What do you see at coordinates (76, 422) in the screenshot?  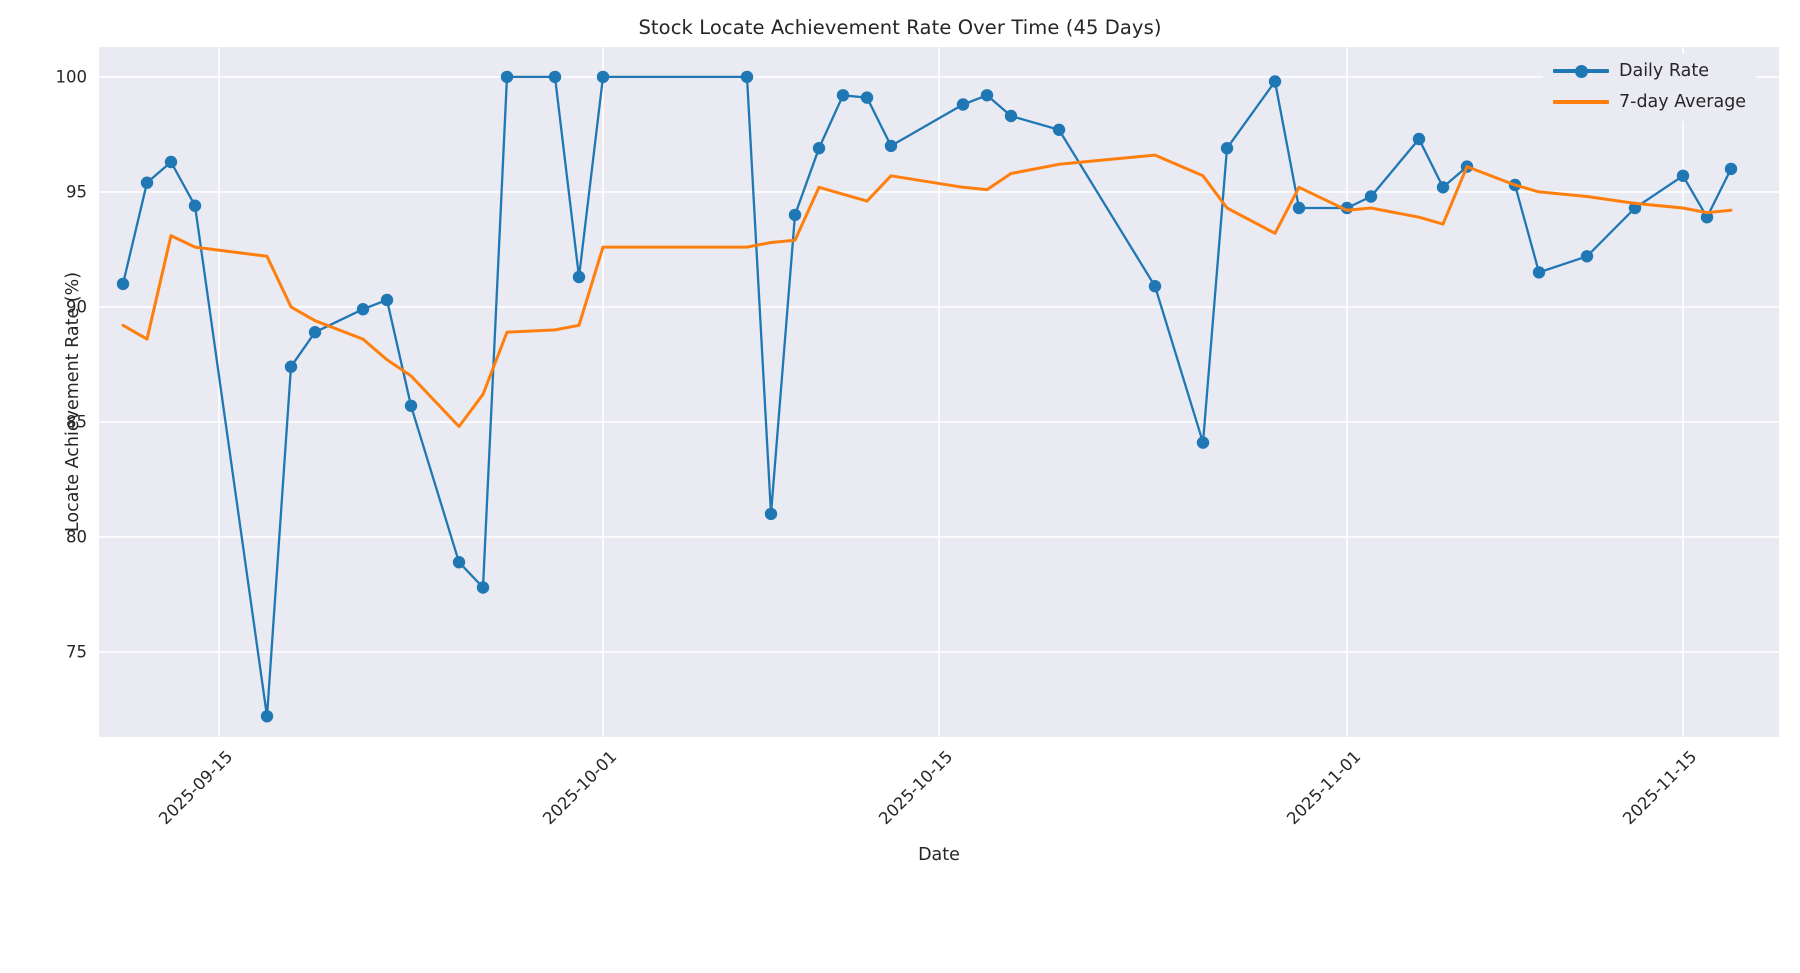 I see `y-tick-label: 85` at bounding box center [76, 422].